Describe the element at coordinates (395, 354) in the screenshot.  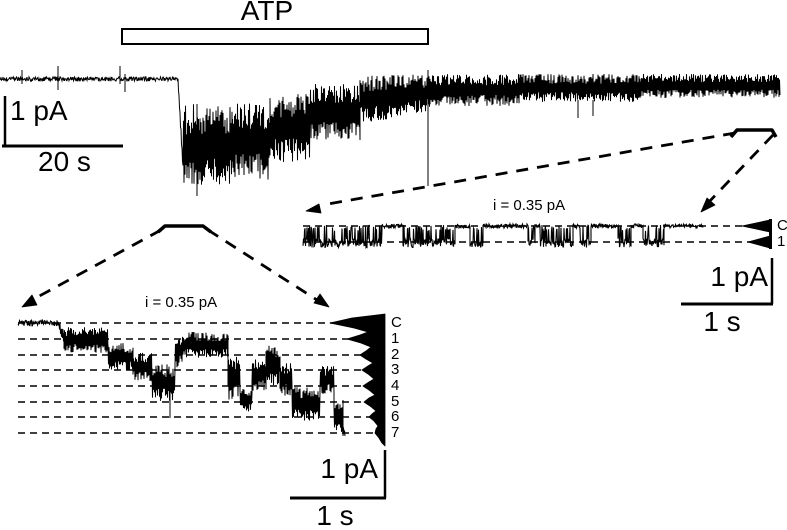
I see `left-level-label-2: 2` at that location.